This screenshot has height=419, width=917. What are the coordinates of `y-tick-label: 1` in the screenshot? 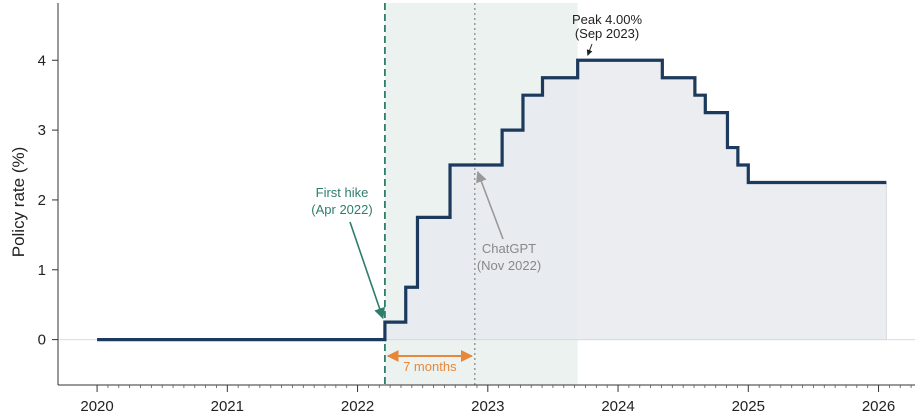 It's located at (42, 270).